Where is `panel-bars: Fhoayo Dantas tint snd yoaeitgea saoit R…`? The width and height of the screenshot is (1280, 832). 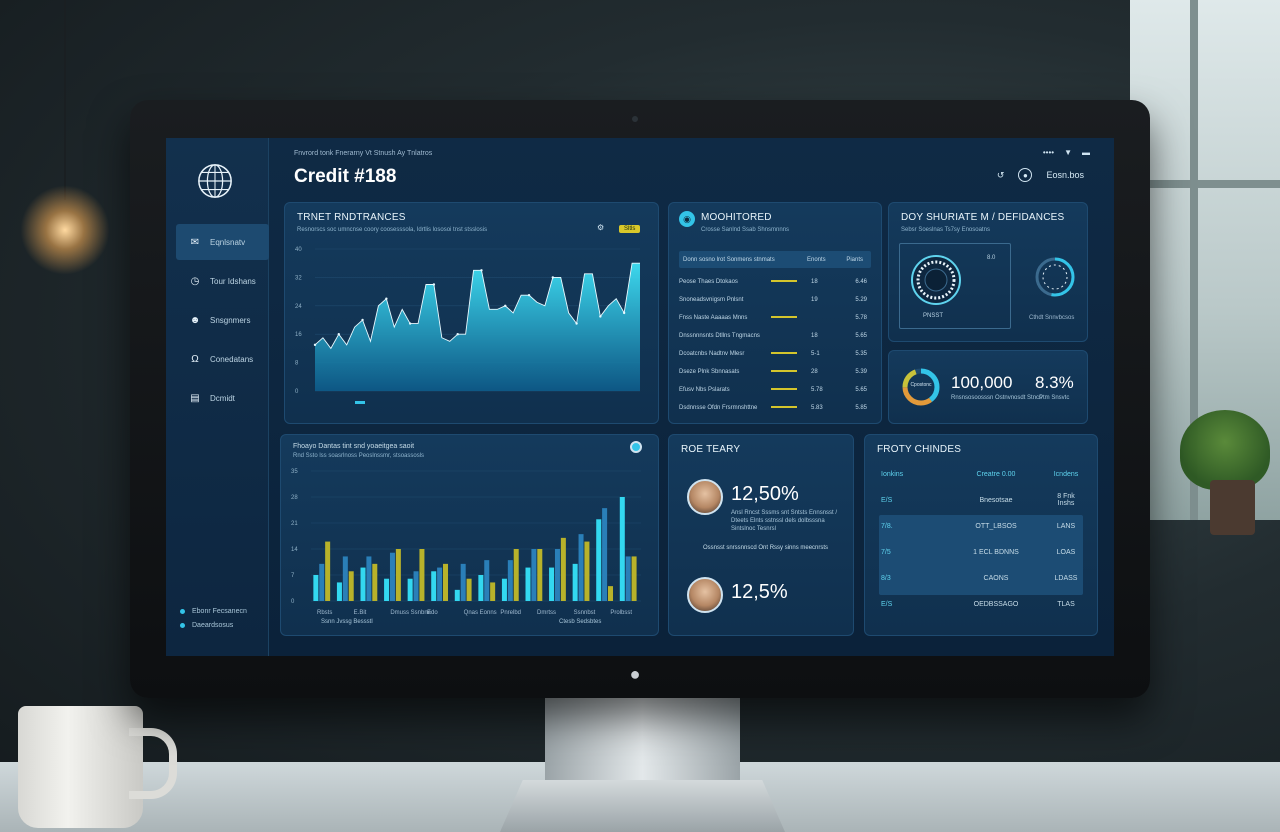 panel-bars: Fhoayo Dantas tint snd yoaeitgea saoit R… is located at coordinates (469, 535).